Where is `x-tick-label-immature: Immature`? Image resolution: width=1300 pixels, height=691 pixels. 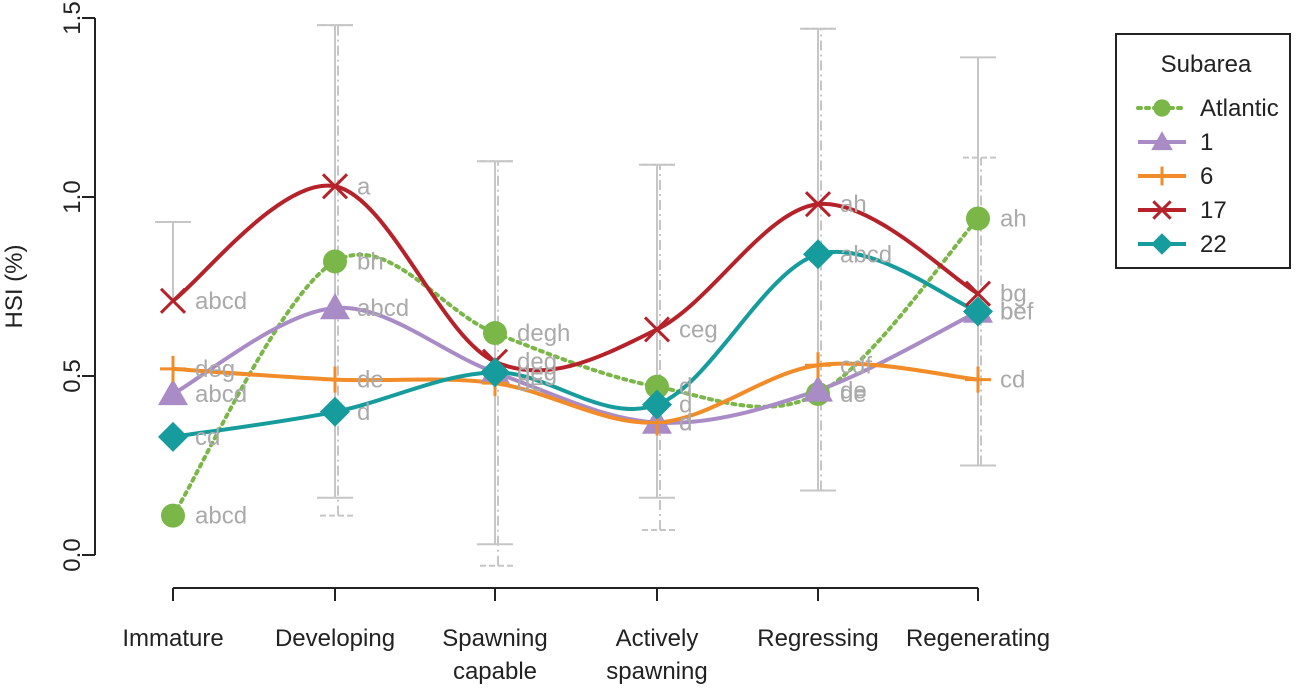
x-tick-label-immature: Immature is located at coordinates (172, 638).